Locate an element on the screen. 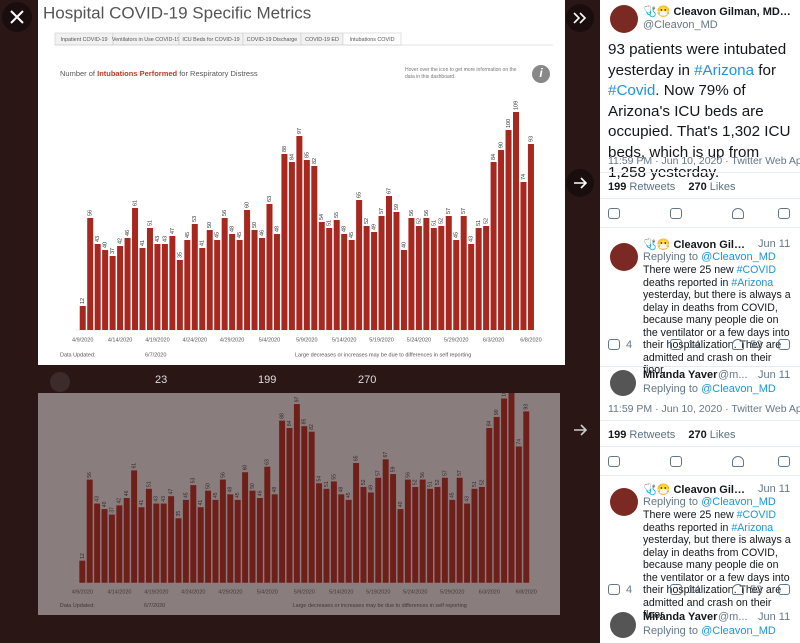 The height and width of the screenshot is (643, 800). bar-label: 47 is located at coordinates (173, 231).